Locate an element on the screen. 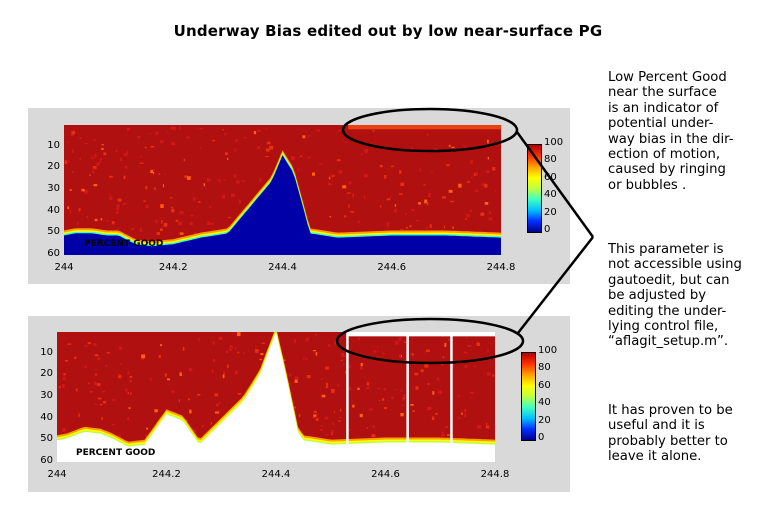 Image resolution: width=776 pixels, height=508 pixels. colorbar-tick-label: 100 is located at coordinates (548, 350).